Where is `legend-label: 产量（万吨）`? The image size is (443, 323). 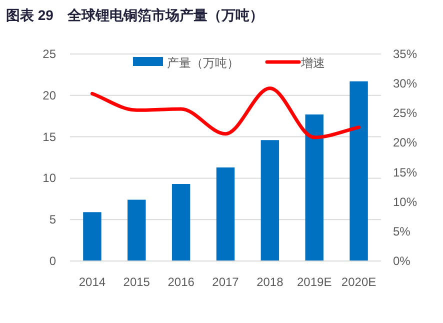
legend-label: 产量（万吨） is located at coordinates (203, 63).